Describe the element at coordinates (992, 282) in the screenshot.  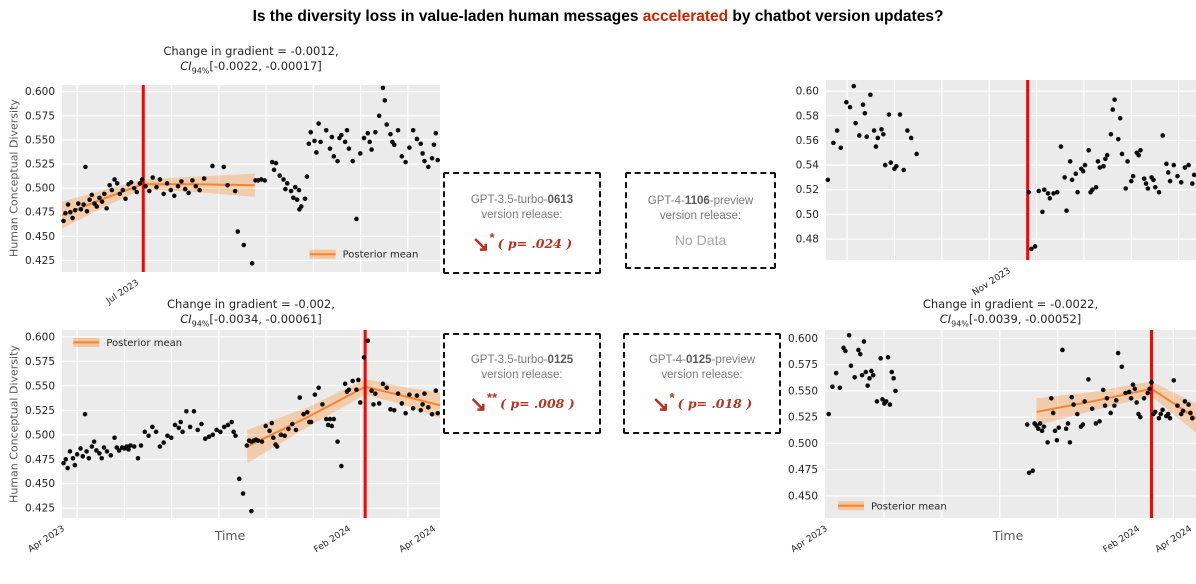
I see `x-tick-label: Nov 2023` at that location.